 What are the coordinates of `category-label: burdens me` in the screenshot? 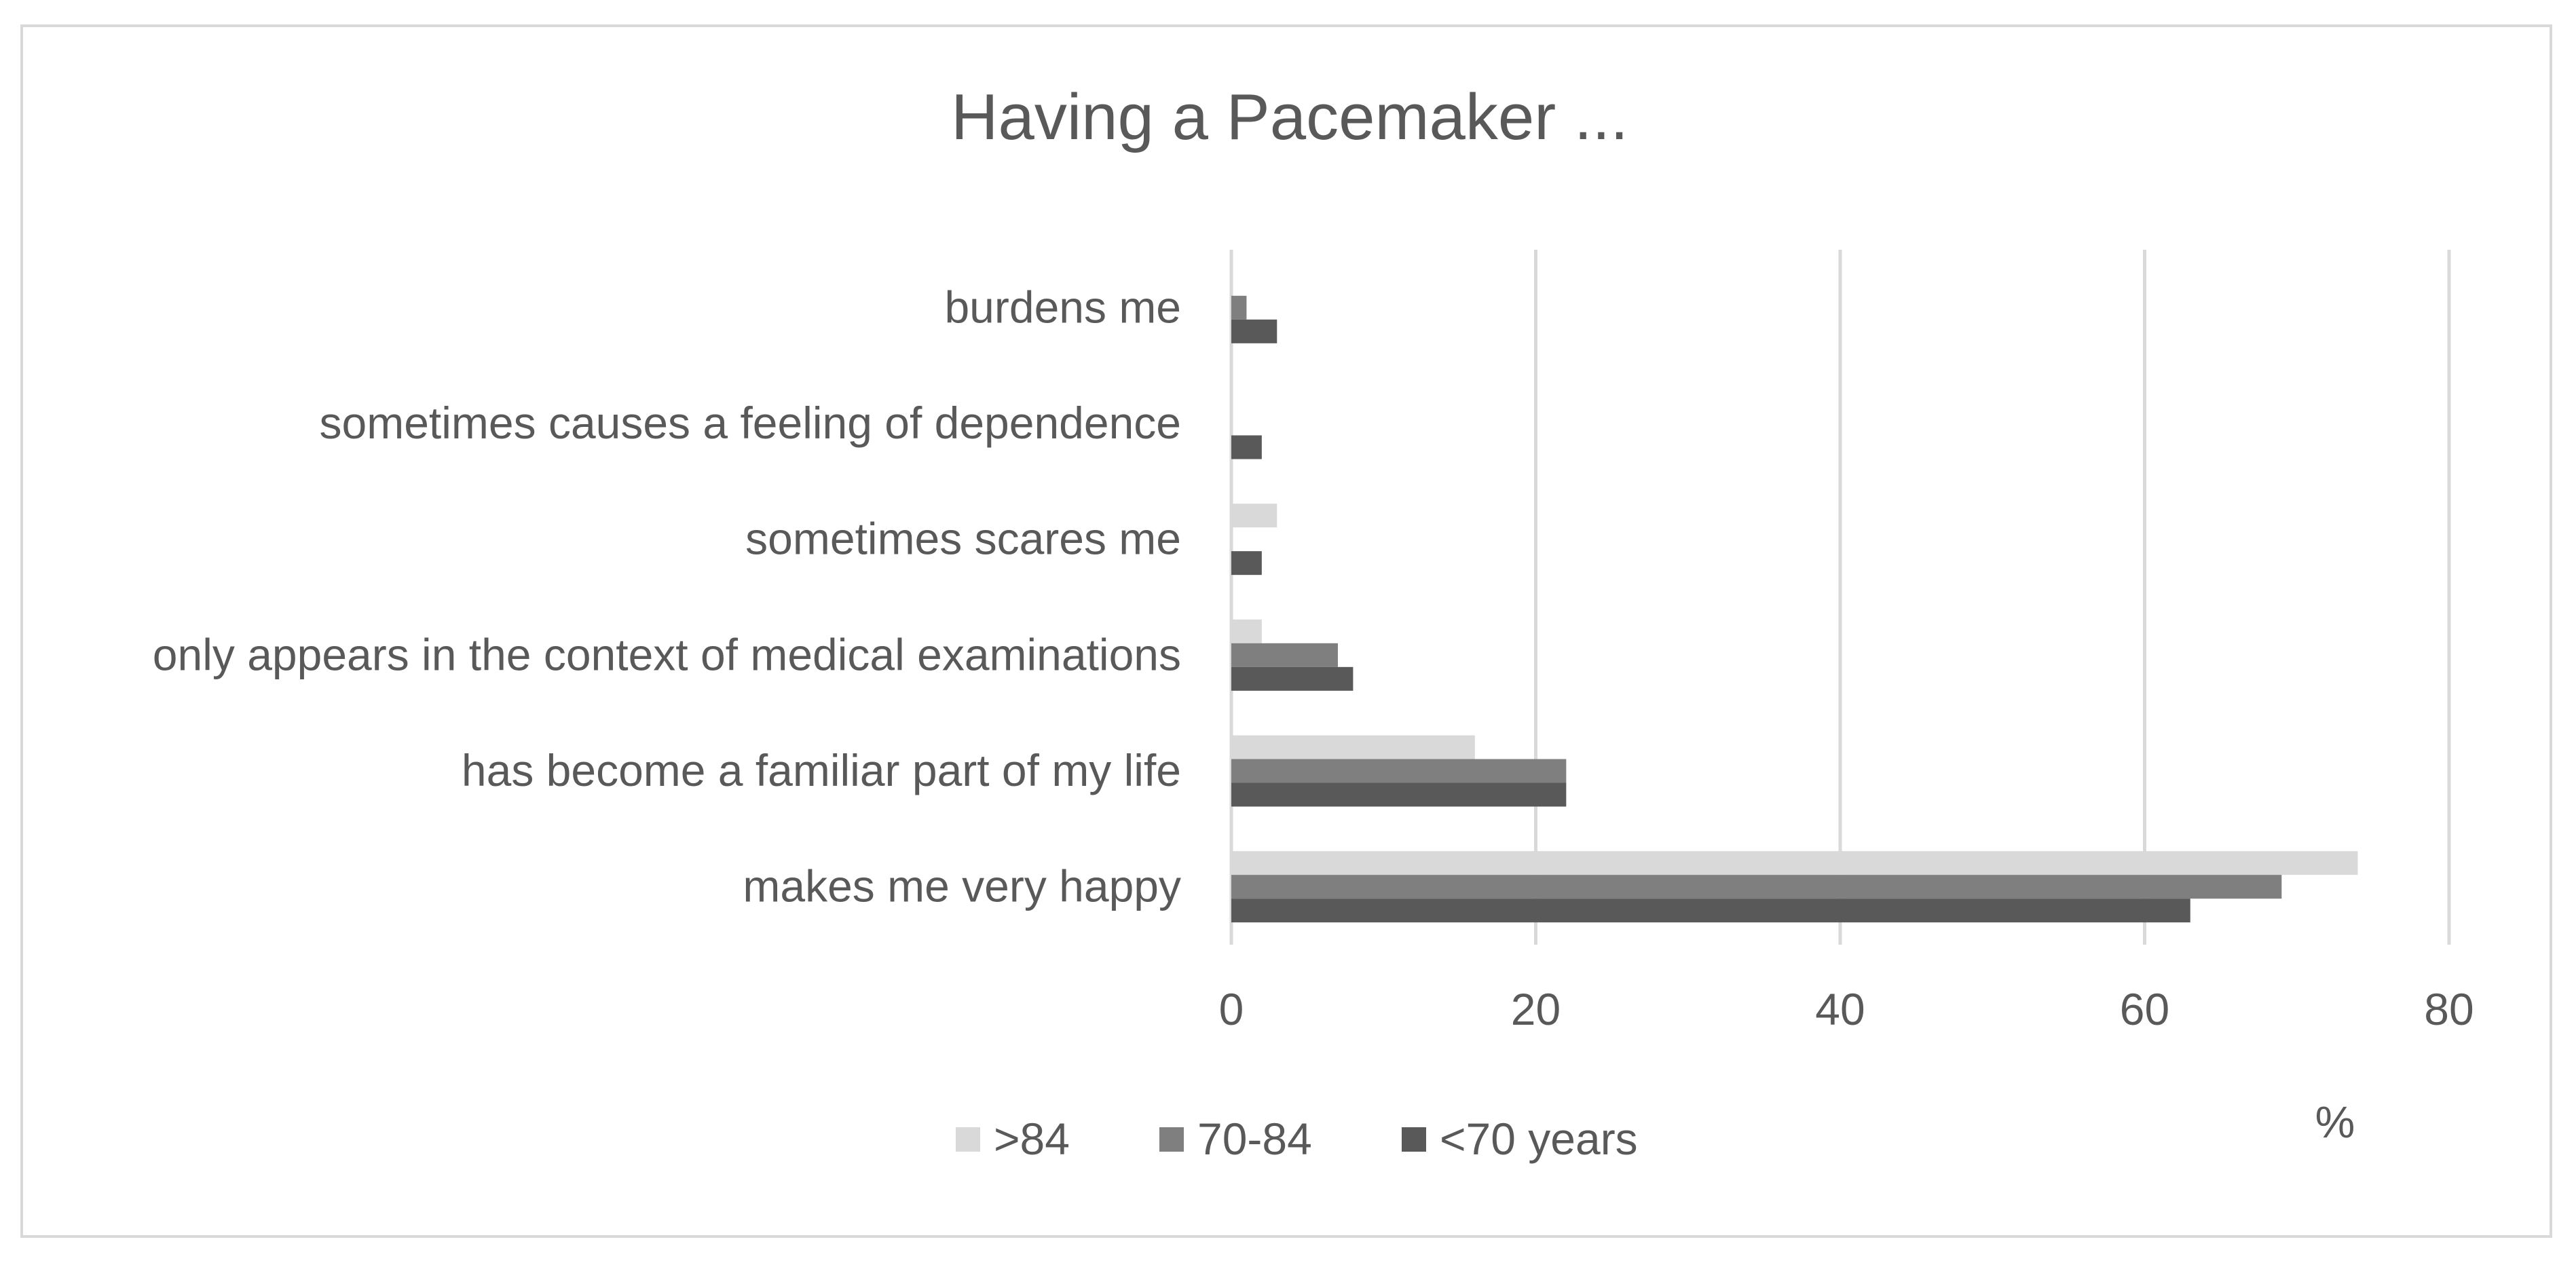 It's located at (1063, 307).